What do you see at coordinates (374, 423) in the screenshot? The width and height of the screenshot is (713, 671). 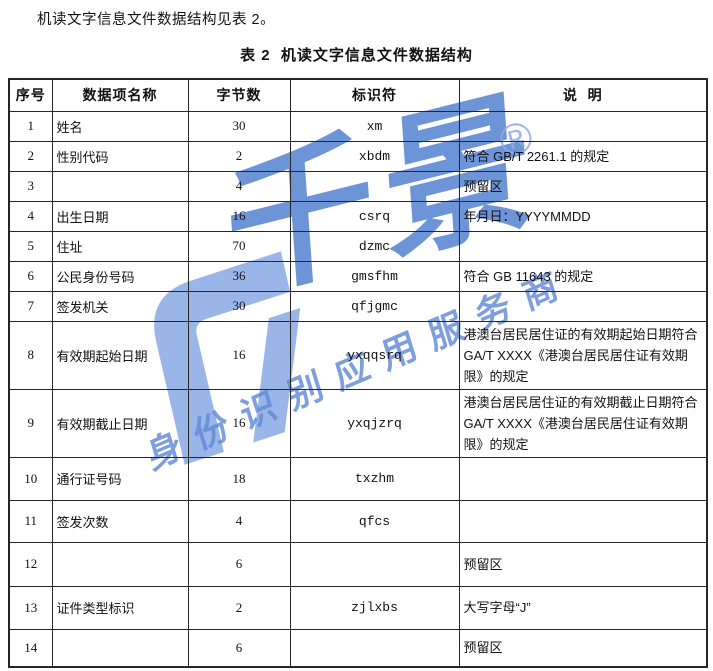 I see `identifier-cell: yxqjzrq` at bounding box center [374, 423].